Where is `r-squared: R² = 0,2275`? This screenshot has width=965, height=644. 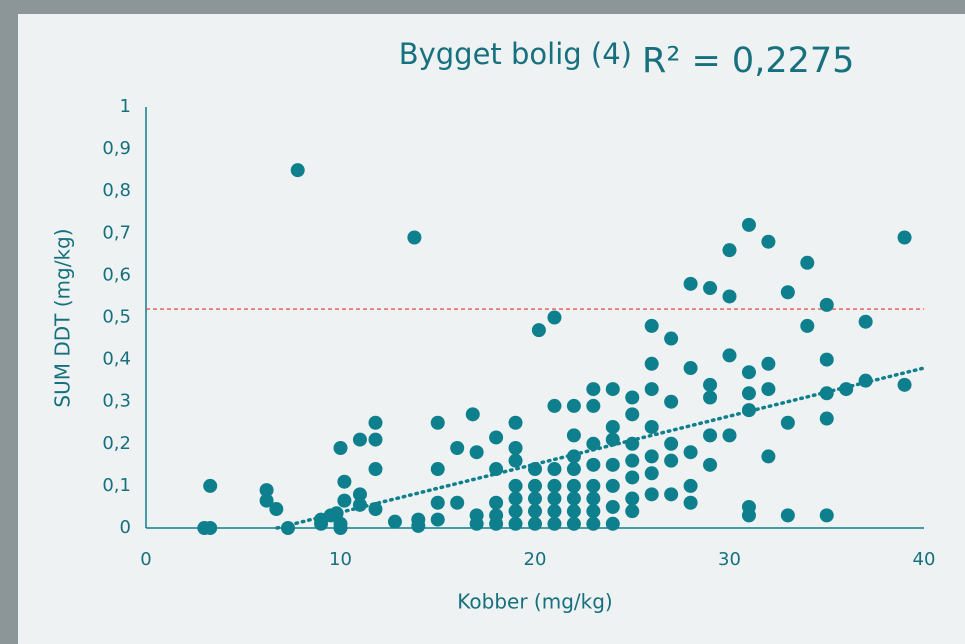 r-squared: R² = 0,2275 is located at coordinates (748, 61).